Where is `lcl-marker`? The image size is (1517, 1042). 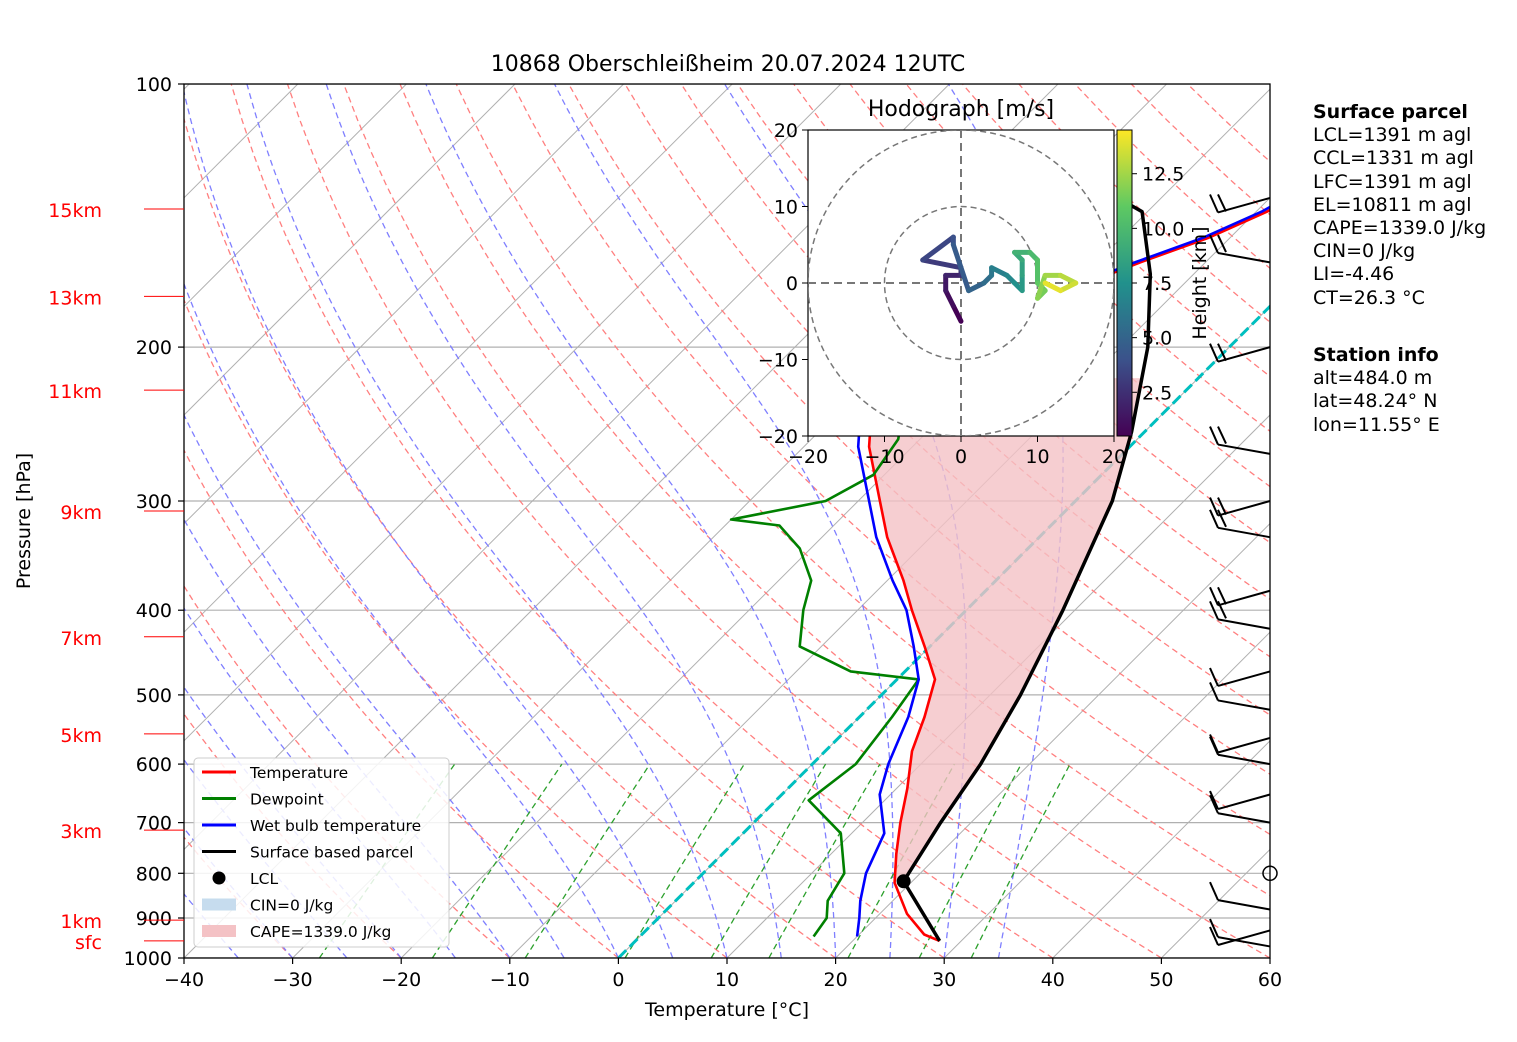
lcl-marker is located at coordinates (903, 881).